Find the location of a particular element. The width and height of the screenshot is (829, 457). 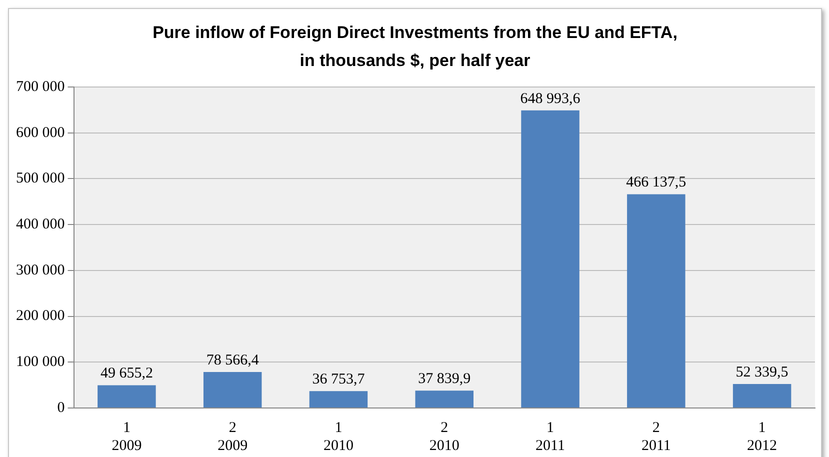

x-tick-label: 2 2011 is located at coordinates (656, 437).